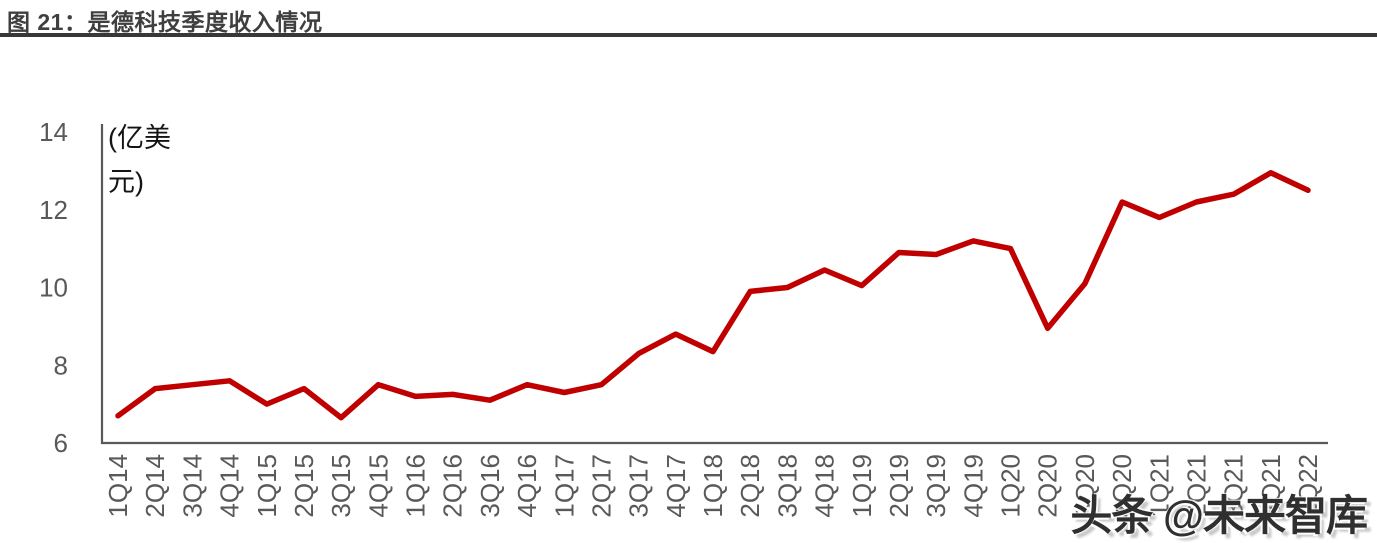  I want to click on watermark: 头条 @未来智库, so click(1219, 515).